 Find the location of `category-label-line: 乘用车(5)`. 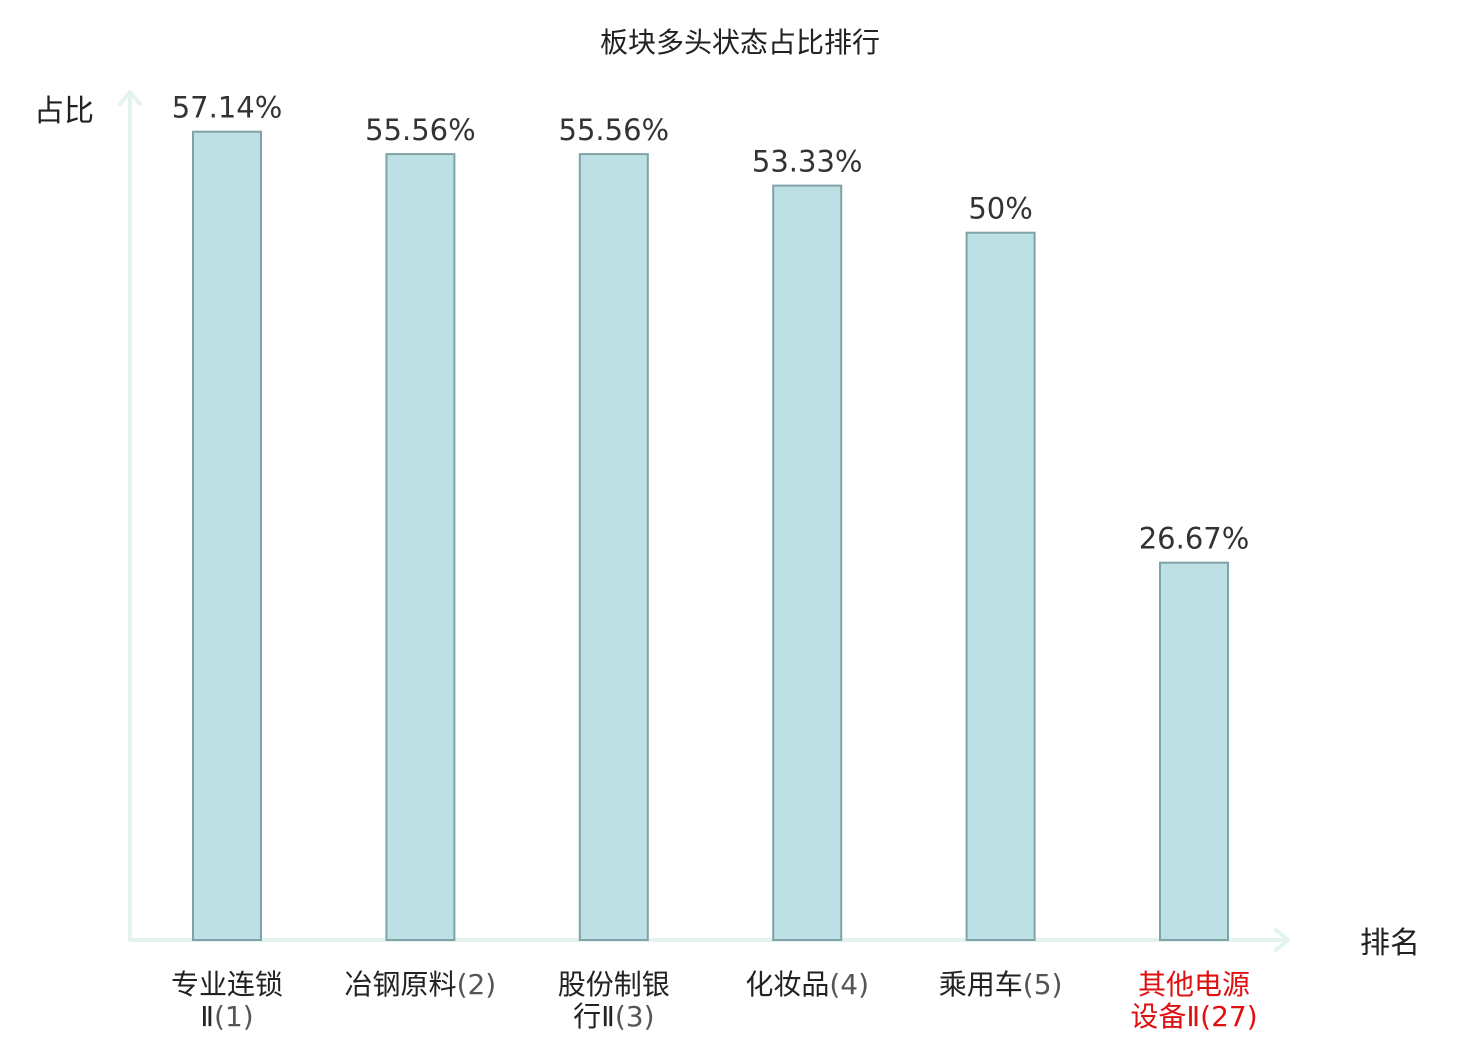

category-label-line: 乘用车(5) is located at coordinates (1001, 984).